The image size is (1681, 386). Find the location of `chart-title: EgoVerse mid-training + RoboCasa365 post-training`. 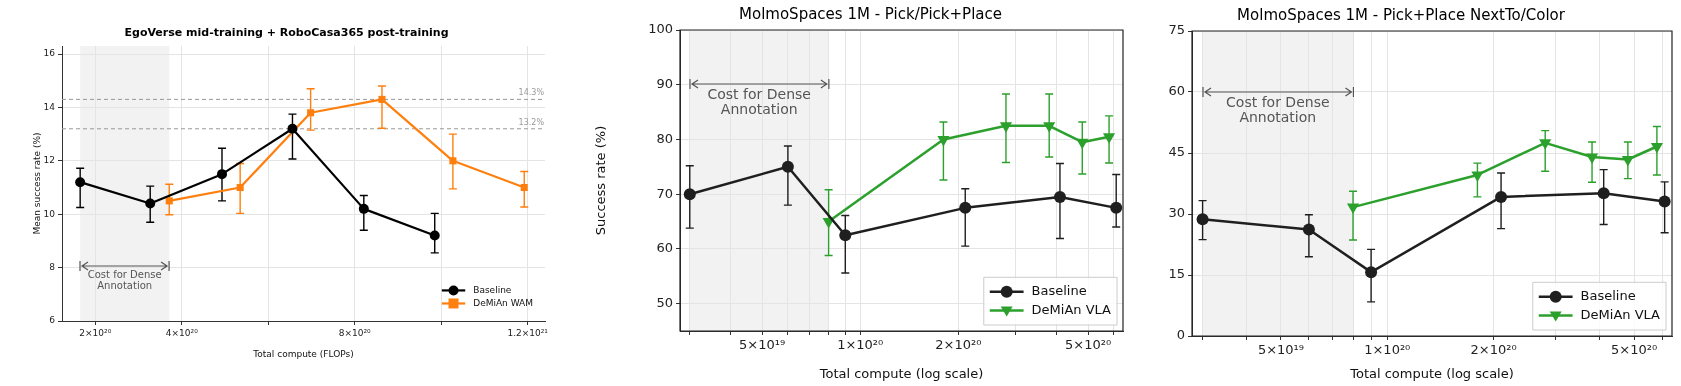

chart-title: EgoVerse mid-training + RoboCasa365 post-training is located at coordinates (286, 33).